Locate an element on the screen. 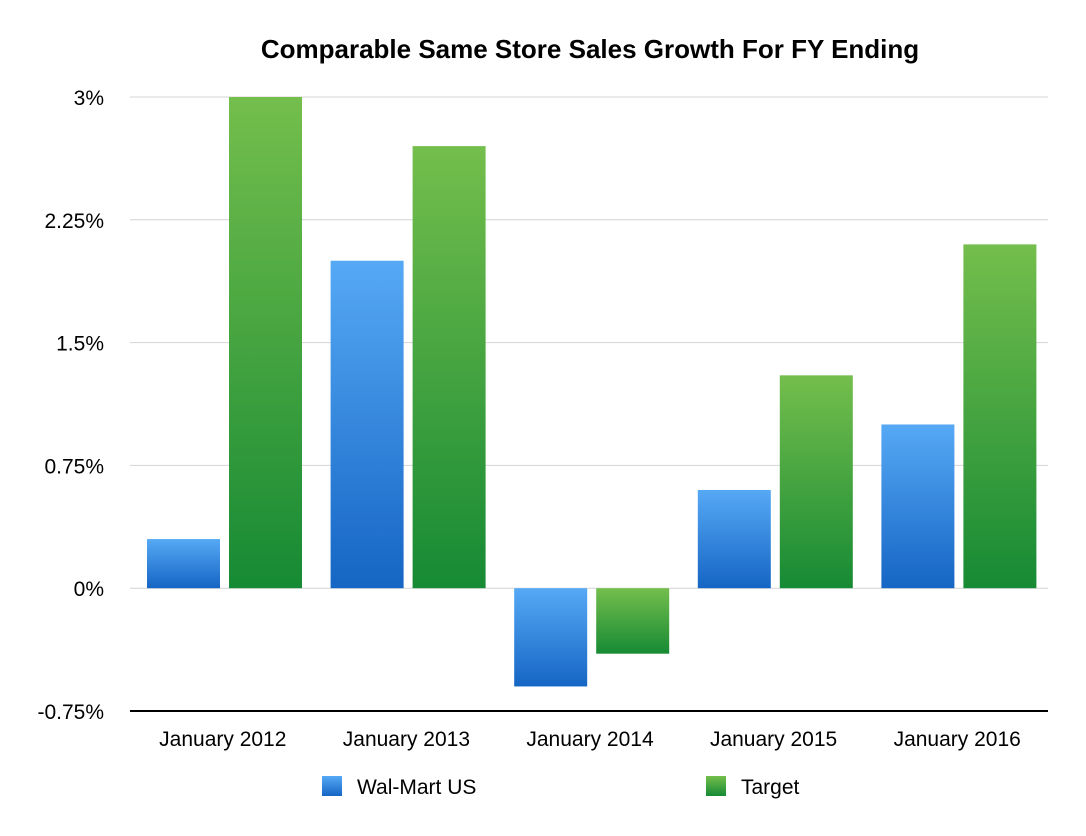 The width and height of the screenshot is (1086, 836). legend-label: Target is located at coordinates (770, 787).